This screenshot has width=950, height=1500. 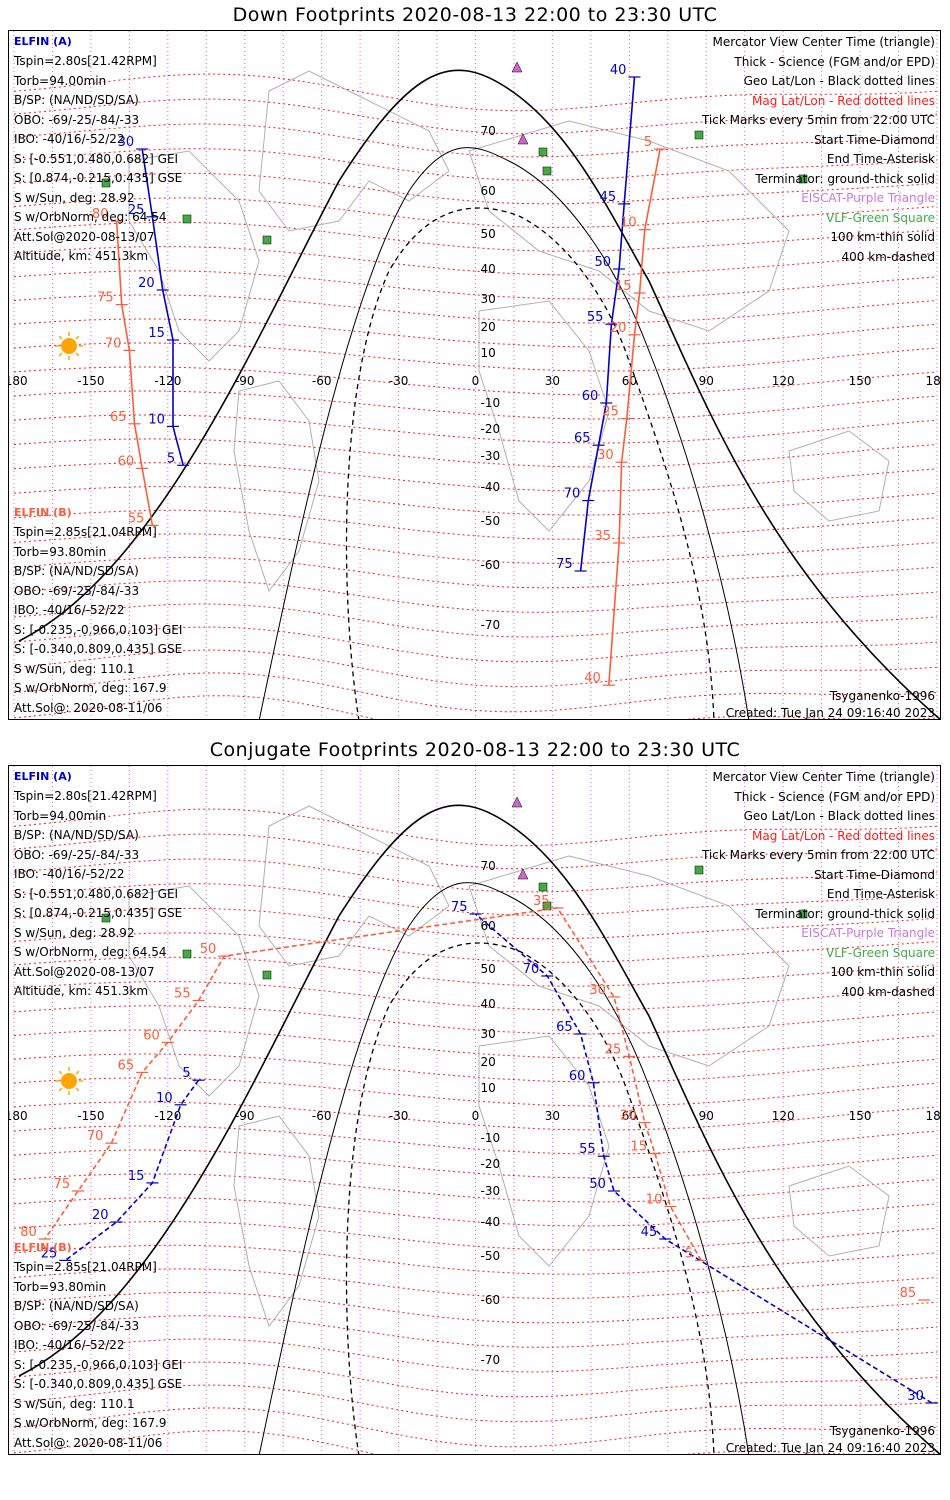 I want to click on latitude-tick-label: -50, so click(x=491, y=1256).